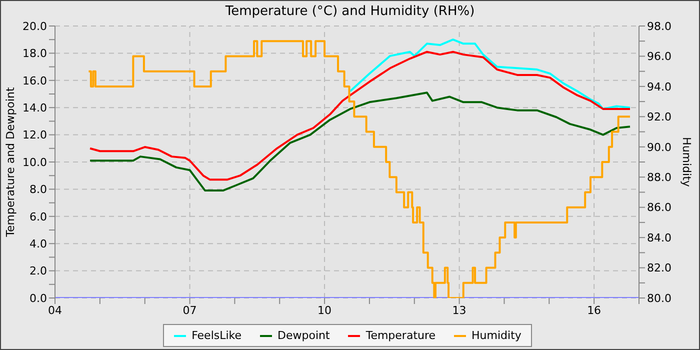 This screenshot has height=350, width=700. Describe the element at coordinates (303, 335) in the screenshot. I see `legend-label: Dewpoint` at that location.